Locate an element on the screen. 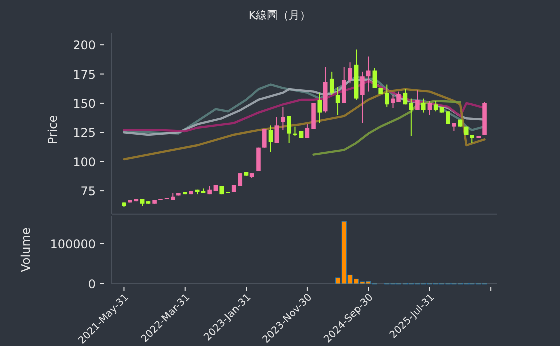 The image size is (560, 346). y-tick-label: 125 is located at coordinates (84, 133).